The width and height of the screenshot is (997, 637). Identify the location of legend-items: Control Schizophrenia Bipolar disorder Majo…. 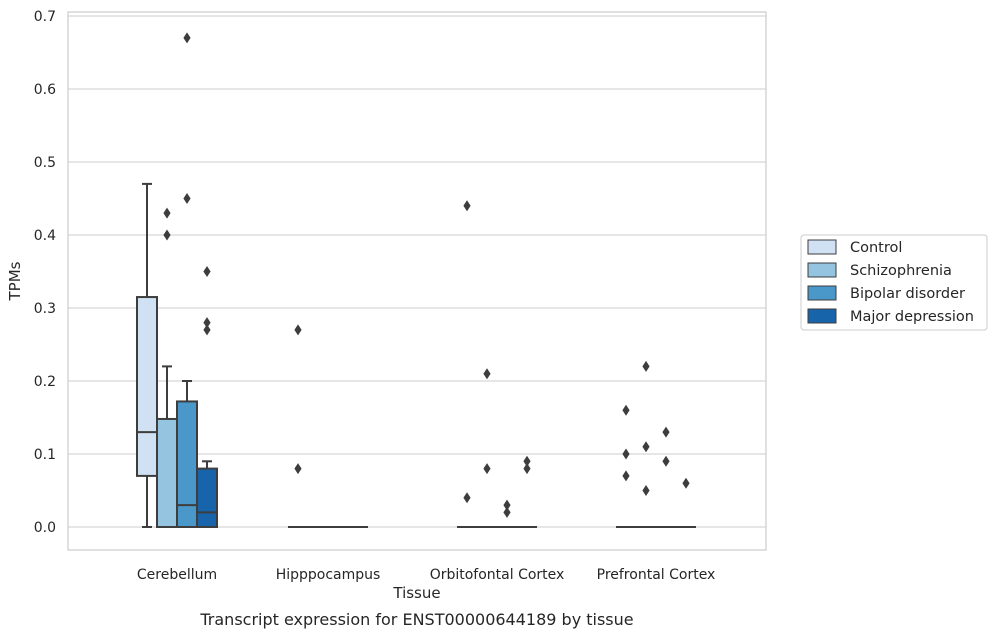
(890, 282).